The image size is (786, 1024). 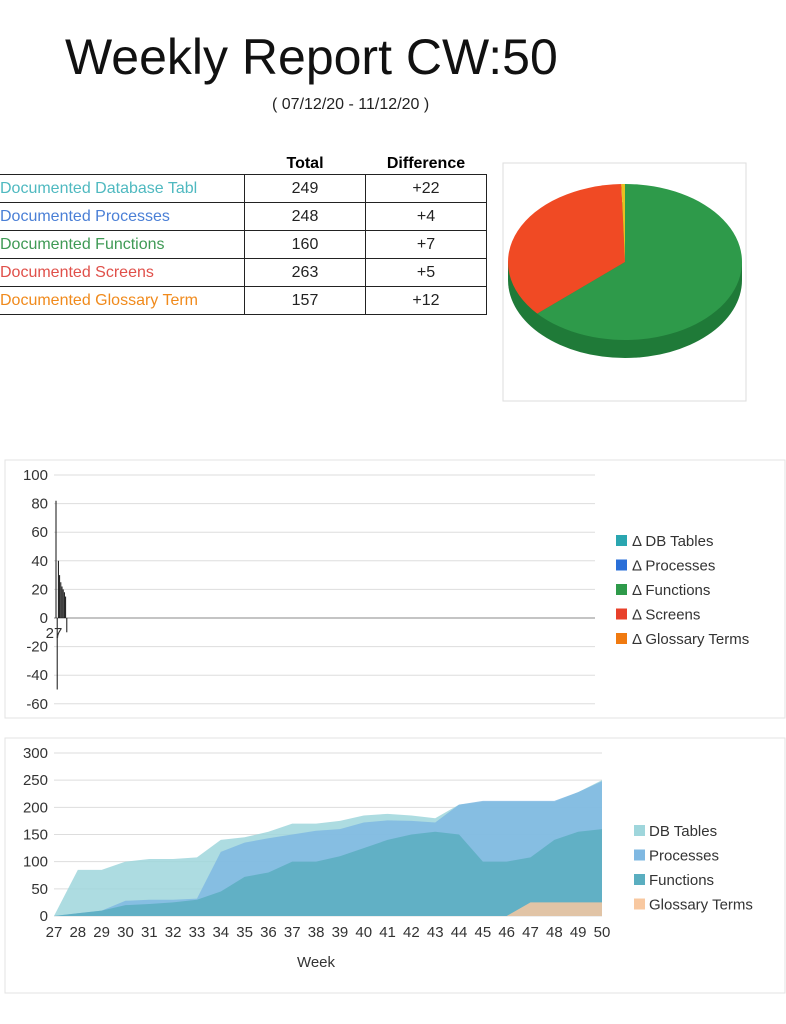 I want to click on table-row: Documented Functions 160 +7, so click(x=243, y=244).